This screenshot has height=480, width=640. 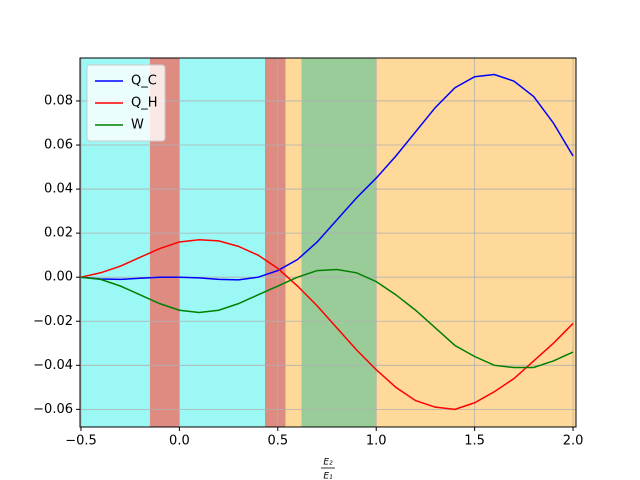 What do you see at coordinates (53, 409) in the screenshot?
I see `y-tick-label: −0.06` at bounding box center [53, 409].